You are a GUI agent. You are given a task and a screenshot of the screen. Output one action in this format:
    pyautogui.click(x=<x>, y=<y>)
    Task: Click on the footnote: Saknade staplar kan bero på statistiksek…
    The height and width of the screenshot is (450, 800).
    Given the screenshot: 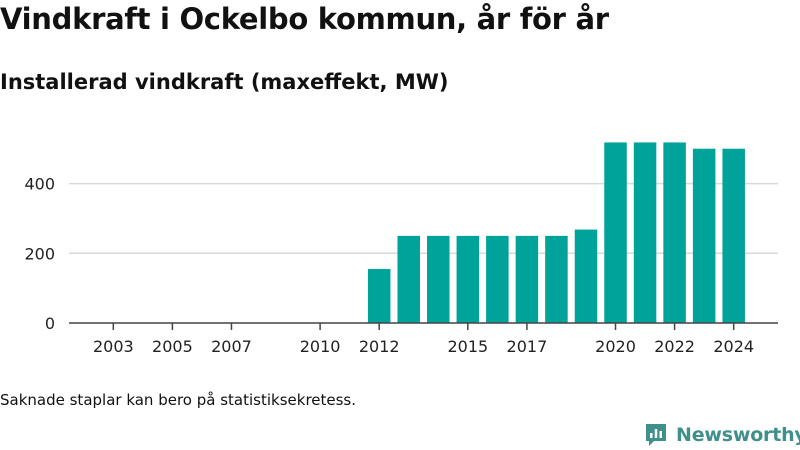 What is the action you would take?
    pyautogui.click(x=178, y=400)
    